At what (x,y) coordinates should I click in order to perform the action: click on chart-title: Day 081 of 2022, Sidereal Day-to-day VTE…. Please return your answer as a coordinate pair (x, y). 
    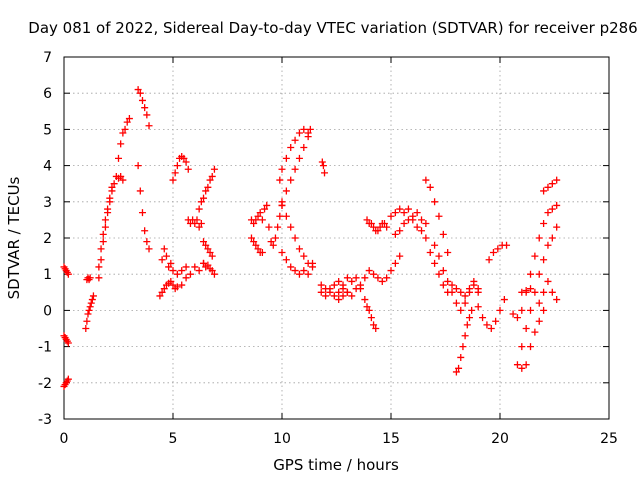
    Looking at the image, I should click on (332, 28).